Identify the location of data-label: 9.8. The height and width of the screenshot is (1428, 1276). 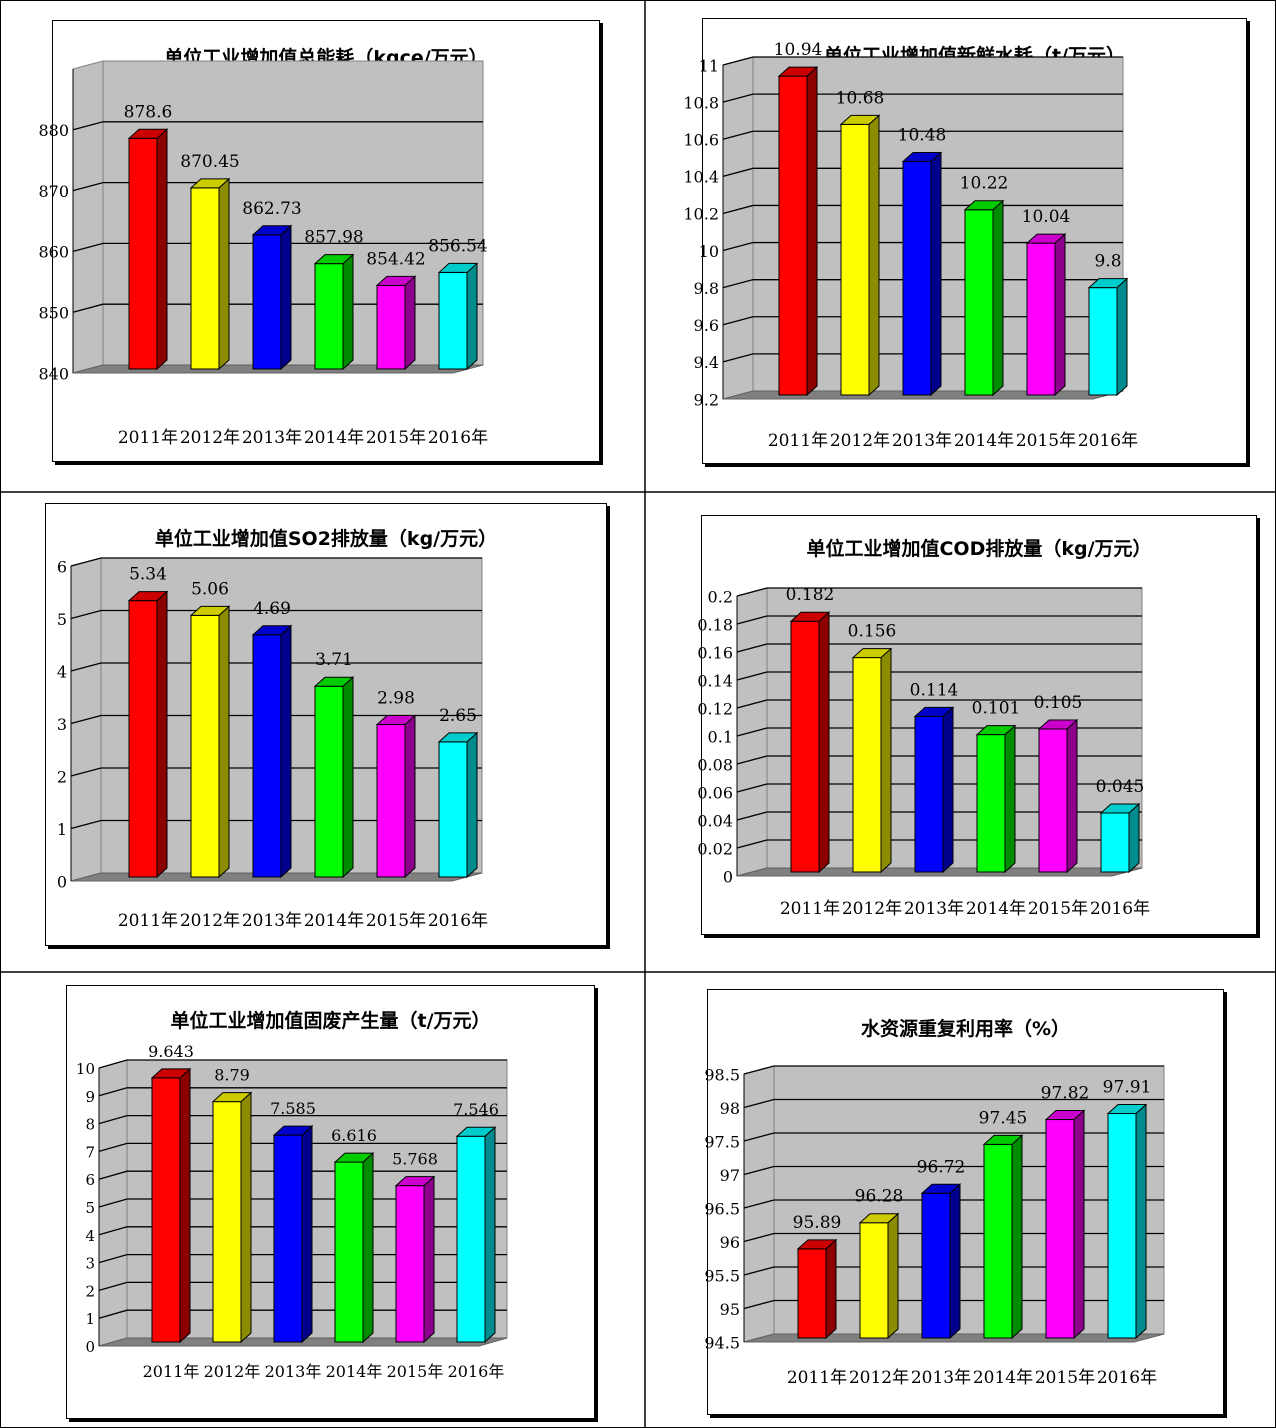
(1107, 262).